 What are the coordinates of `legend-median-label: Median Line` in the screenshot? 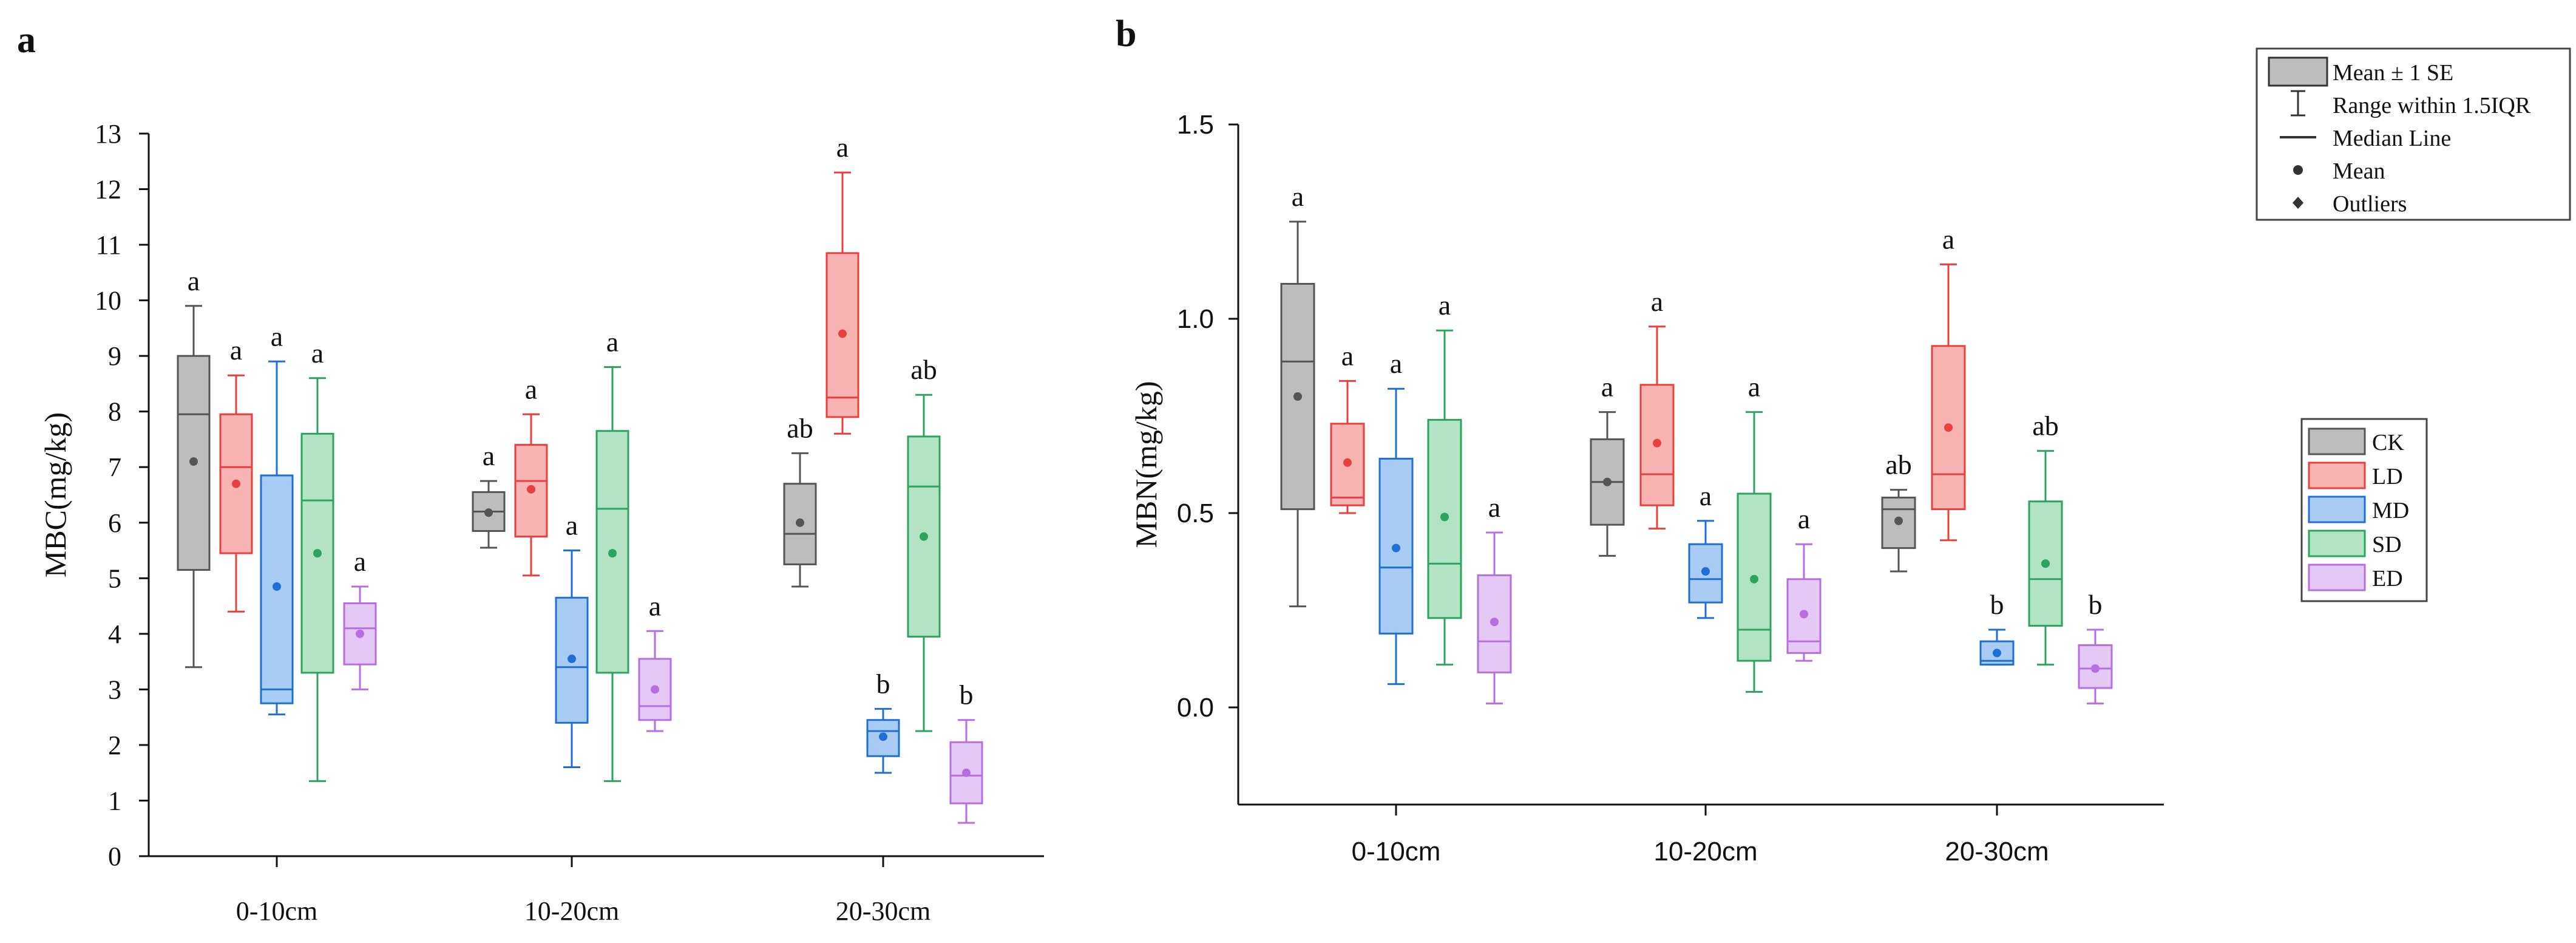 It's located at (2392, 138).